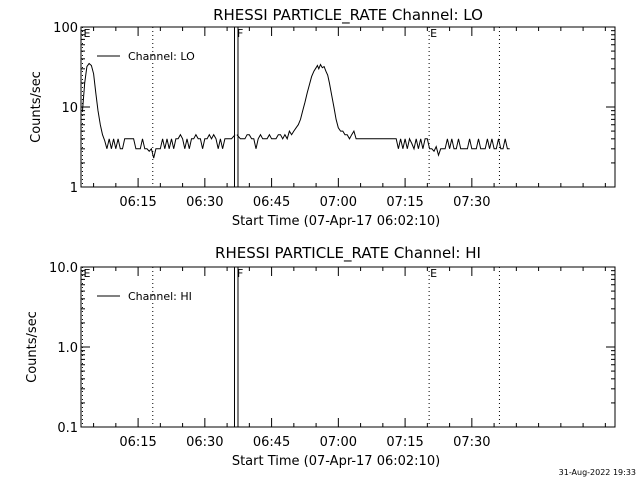 The height and width of the screenshot is (480, 640). Describe the element at coordinates (597, 472) in the screenshot. I see `footer-date: 31-Aug-2022 19:33` at that location.